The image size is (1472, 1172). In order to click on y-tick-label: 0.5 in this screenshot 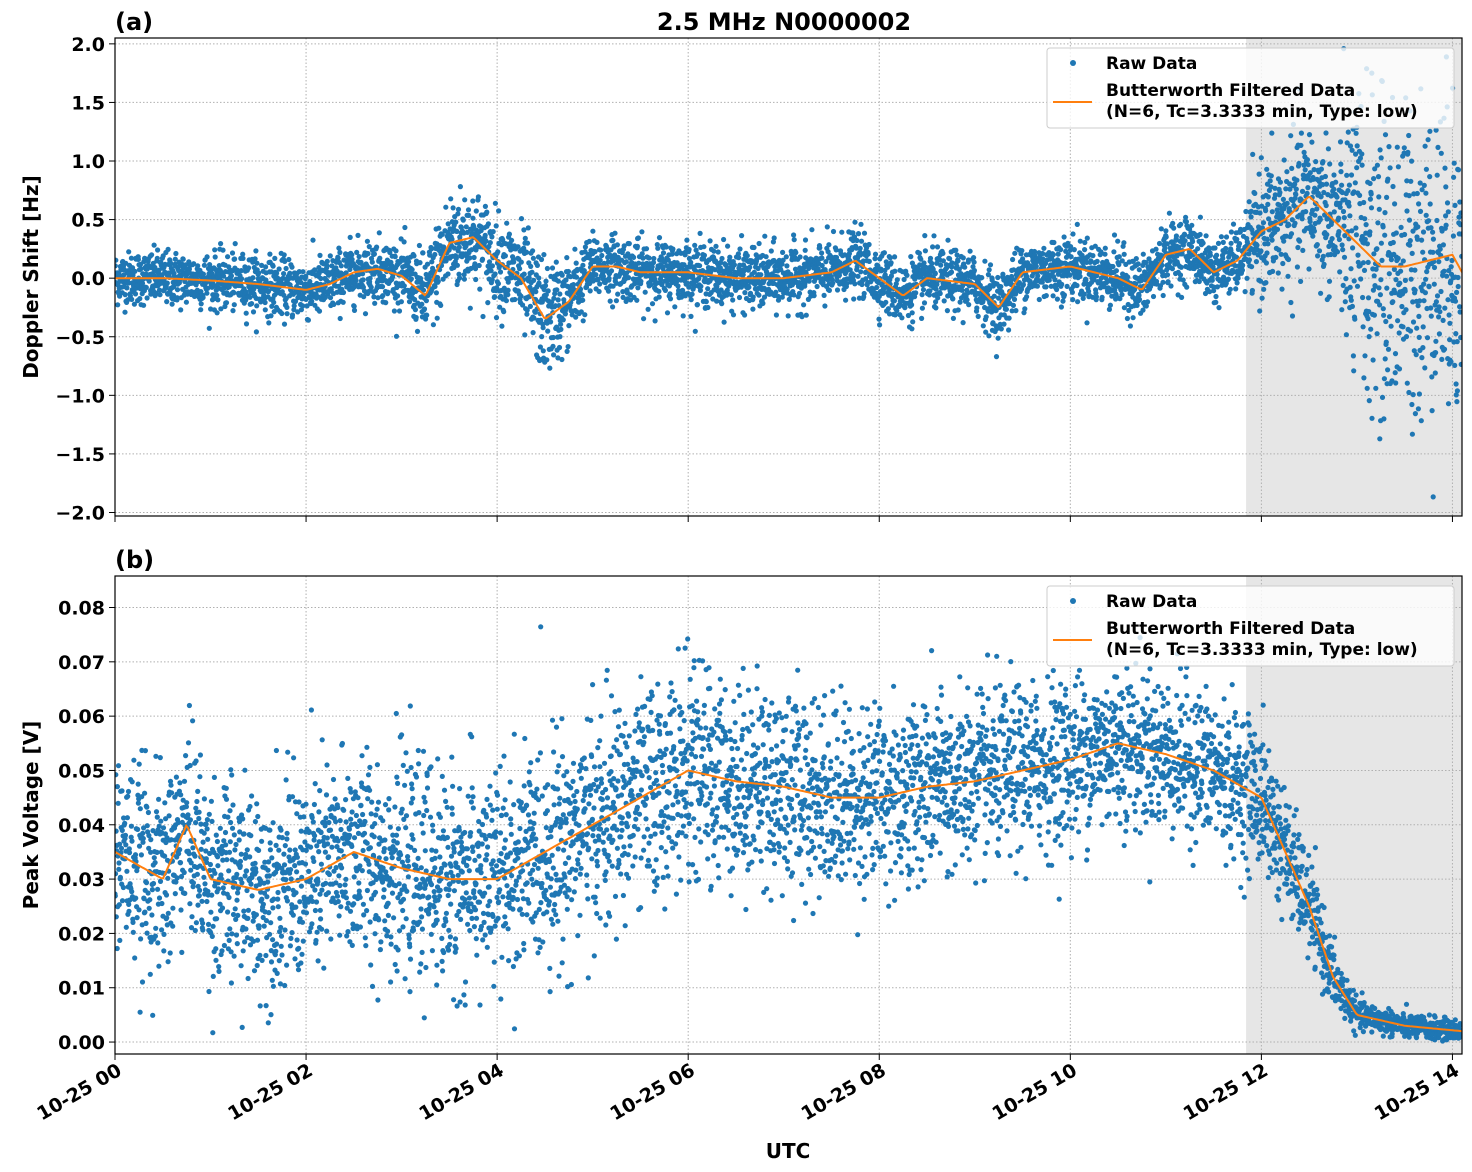, I will do `click(88, 221)`.